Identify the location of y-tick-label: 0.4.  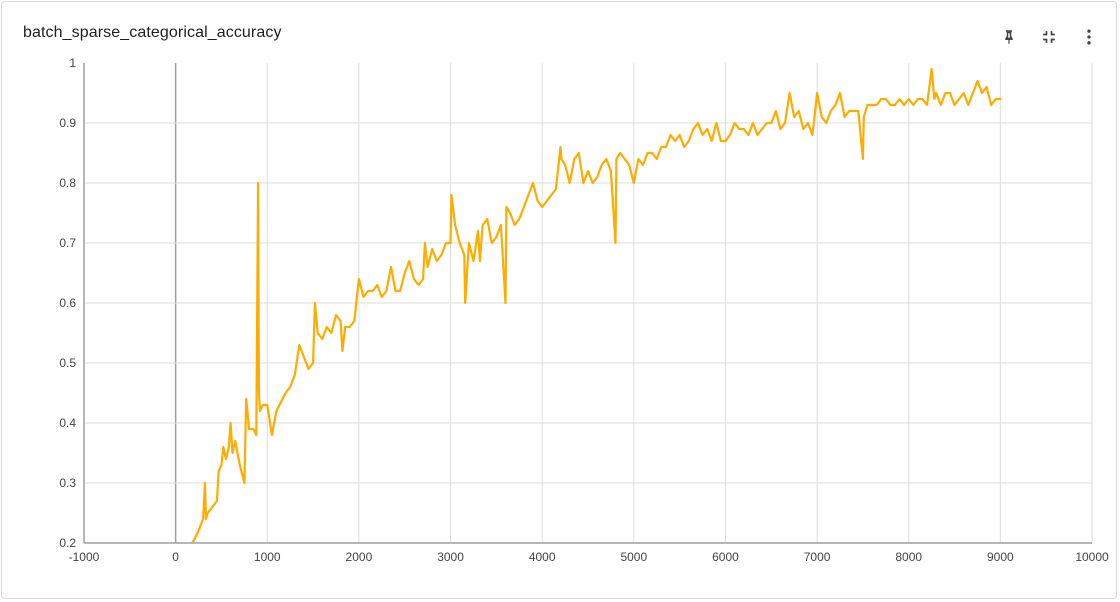
(67, 423).